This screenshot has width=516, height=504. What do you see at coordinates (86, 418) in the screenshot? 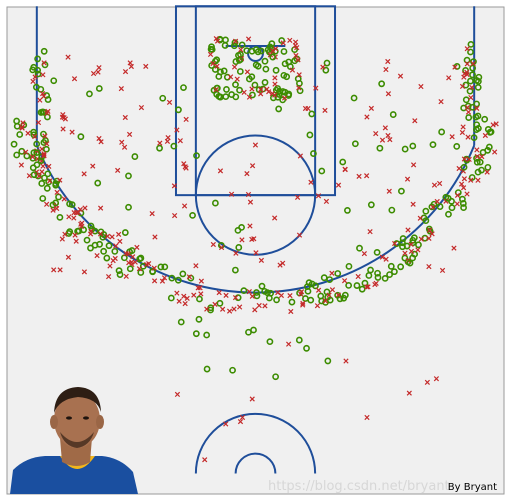
I see `player-right-eye` at bounding box center [86, 418].